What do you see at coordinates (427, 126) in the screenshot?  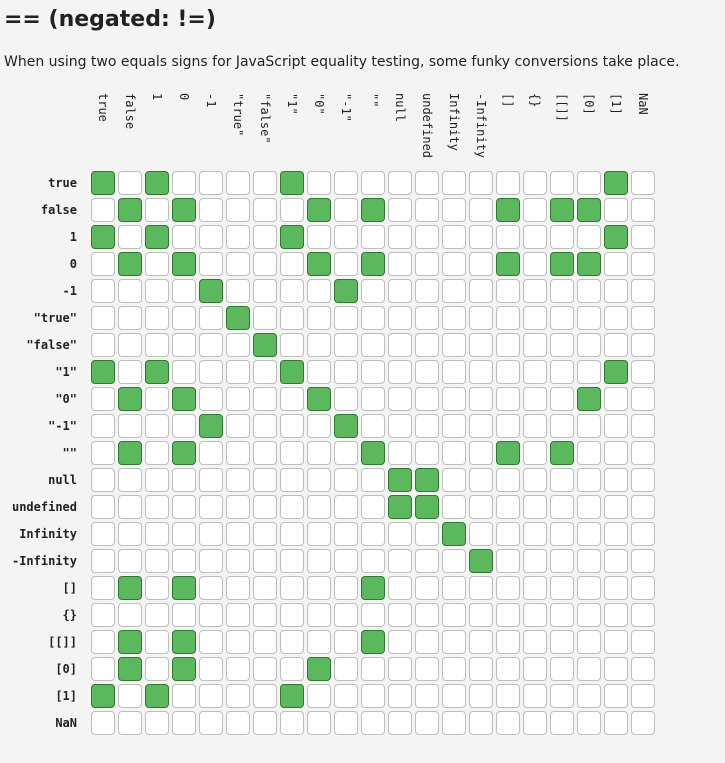 I see `col-label-12: undefined` at bounding box center [427, 126].